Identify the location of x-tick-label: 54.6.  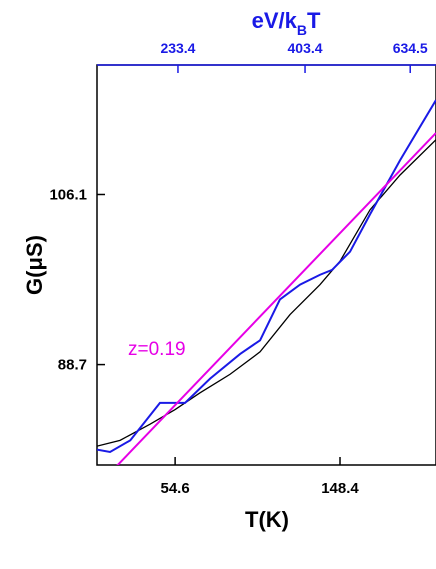
(175, 488).